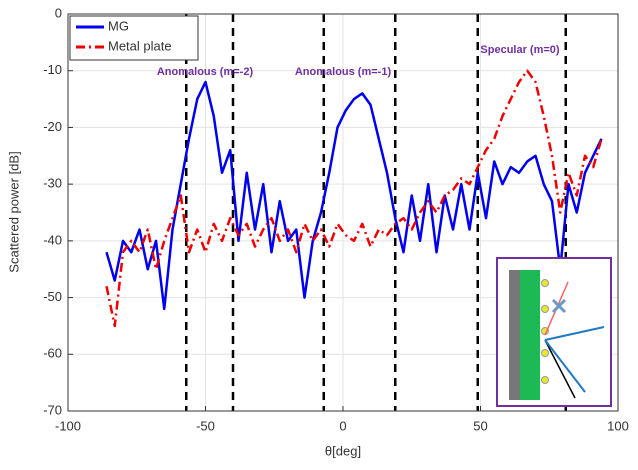 The image size is (638, 470). What do you see at coordinates (68, 425) in the screenshot?
I see `x-tick-label: -100` at bounding box center [68, 425].